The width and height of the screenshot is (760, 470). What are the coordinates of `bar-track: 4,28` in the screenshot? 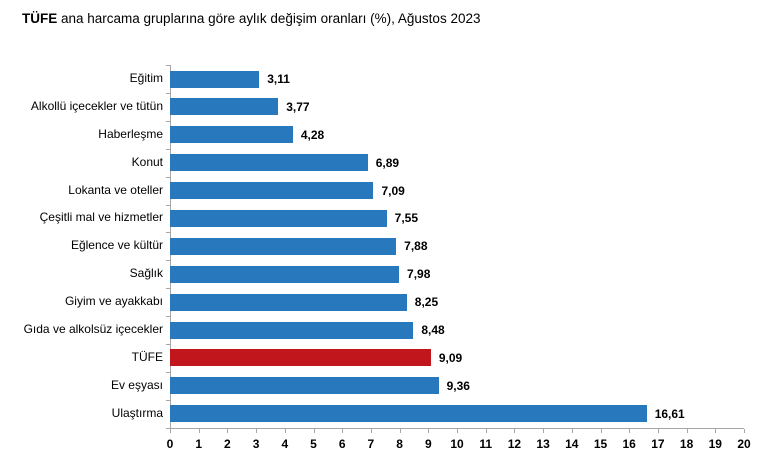 It's located at (457, 135).